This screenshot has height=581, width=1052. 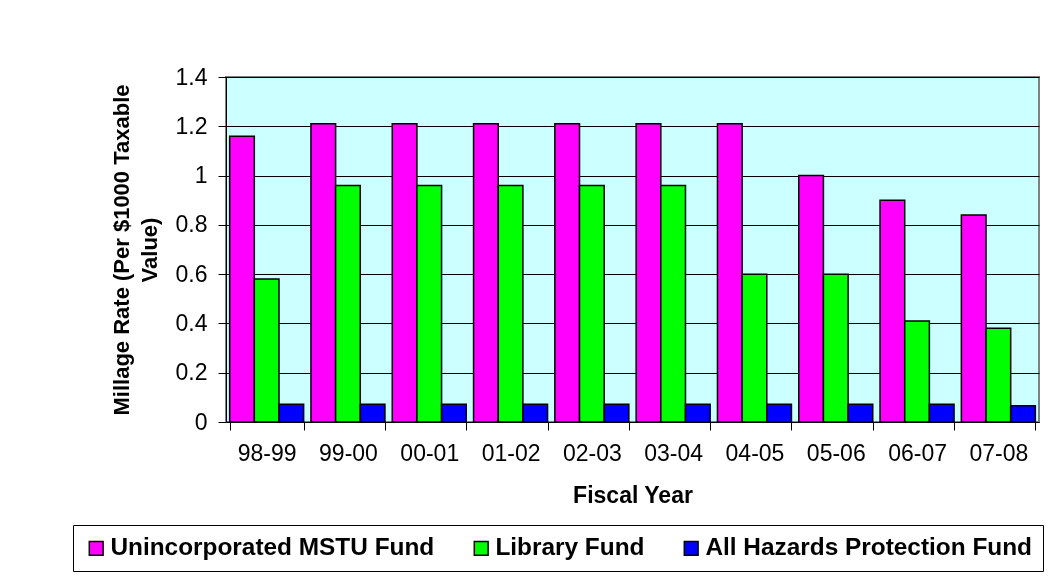 I want to click on y-tick-label: 1.4, so click(x=191, y=76).